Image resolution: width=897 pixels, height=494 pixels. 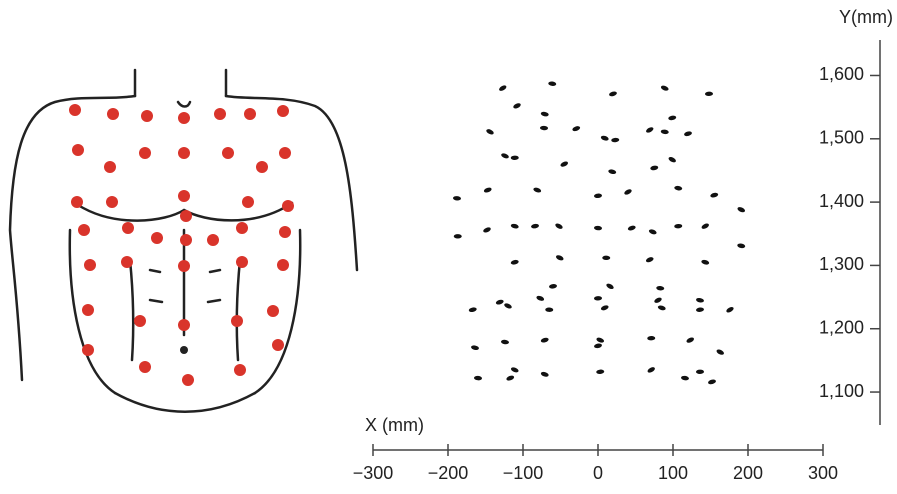 I want to click on x-tick-label: 0, so click(x=598, y=473).